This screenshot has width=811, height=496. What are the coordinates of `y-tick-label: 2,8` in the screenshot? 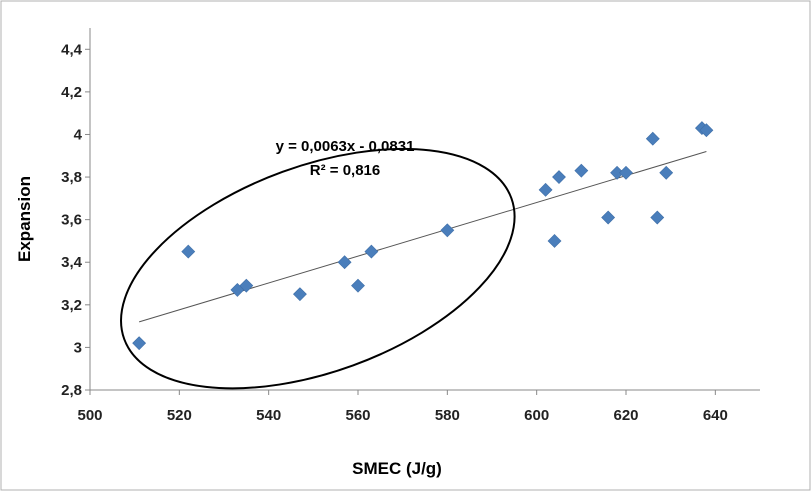 It's located at (71, 390).